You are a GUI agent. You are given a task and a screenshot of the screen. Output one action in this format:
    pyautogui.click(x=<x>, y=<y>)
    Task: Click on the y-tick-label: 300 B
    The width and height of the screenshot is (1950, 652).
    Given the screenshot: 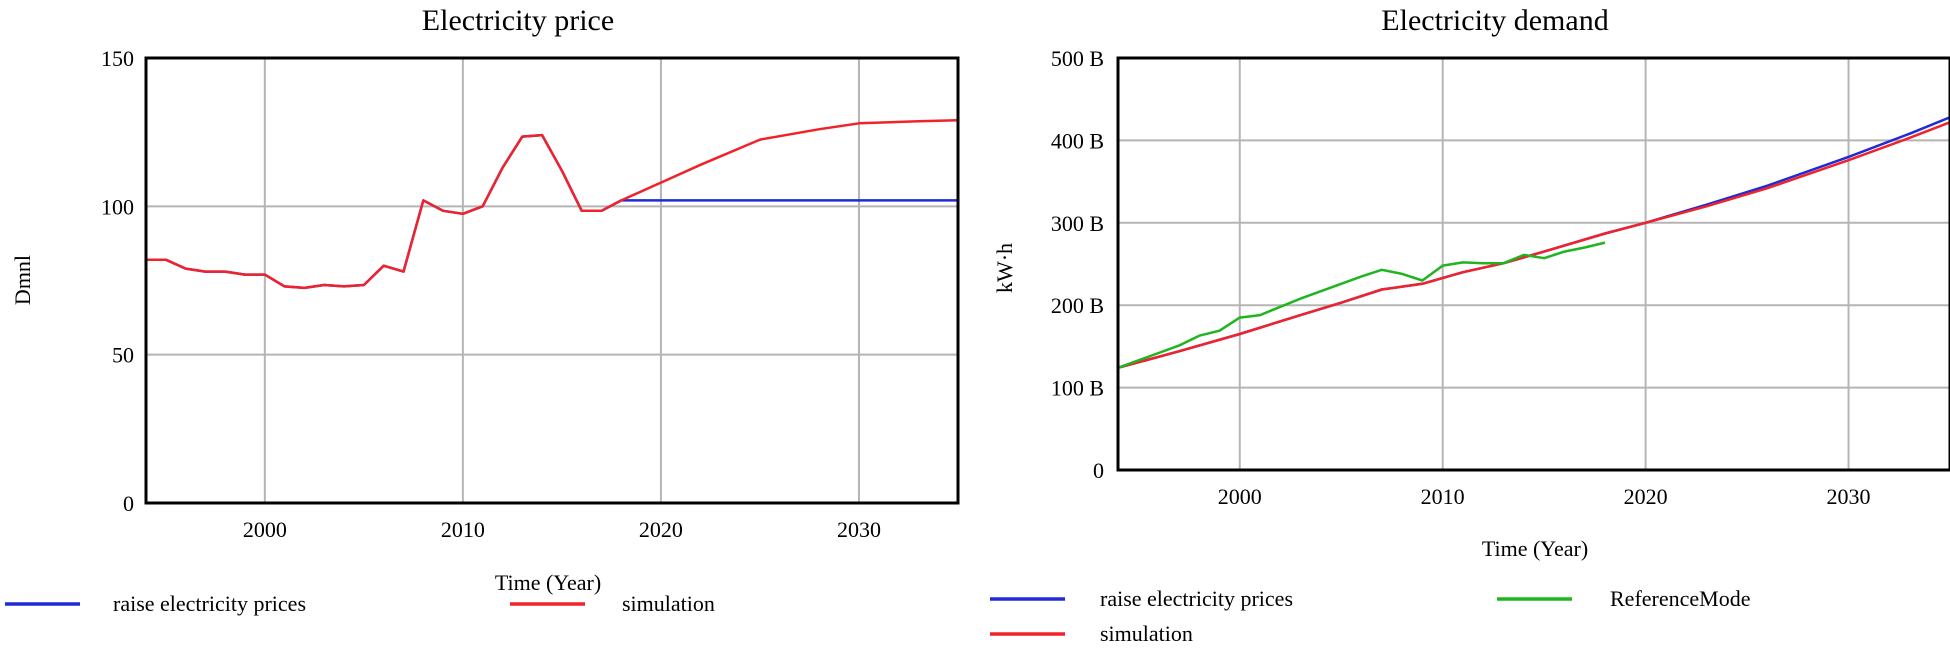 What is the action you would take?
    pyautogui.click(x=1077, y=223)
    